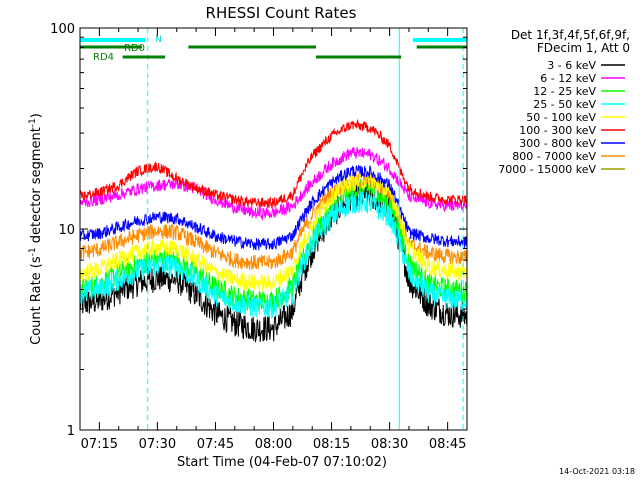 Image resolution: width=640 pixels, height=480 pixels. I want to click on x-tick-label: 07:30, so click(157, 444).